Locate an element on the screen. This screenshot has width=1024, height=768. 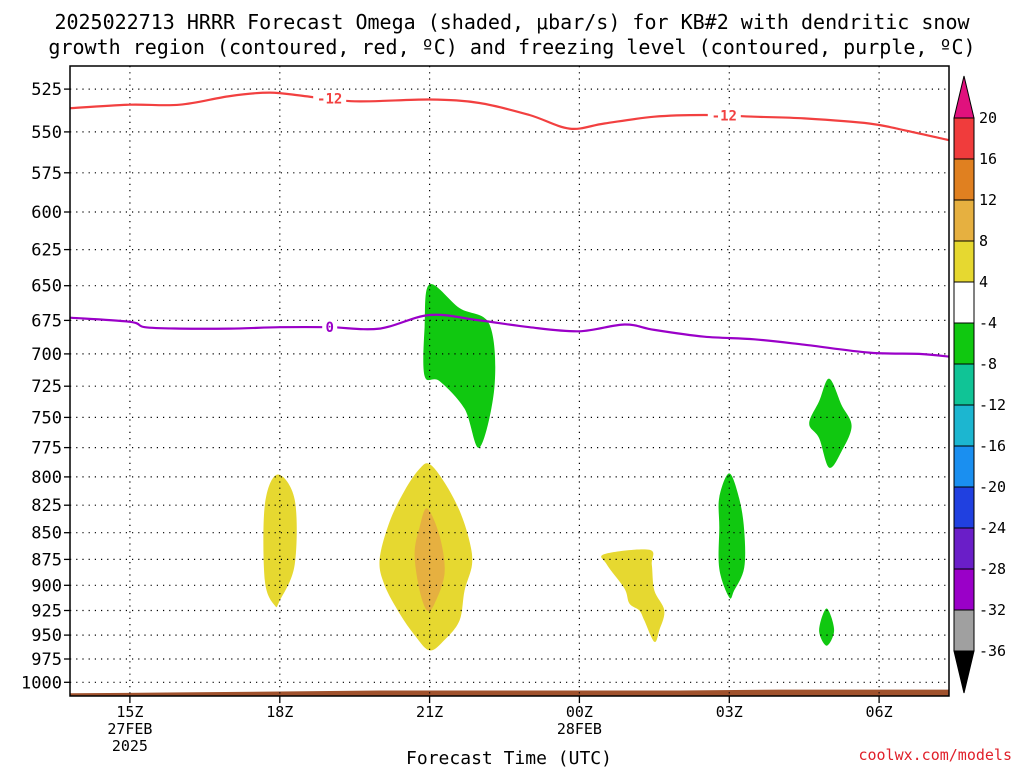
y-tick-label-550: 550 is located at coordinates (46, 133).